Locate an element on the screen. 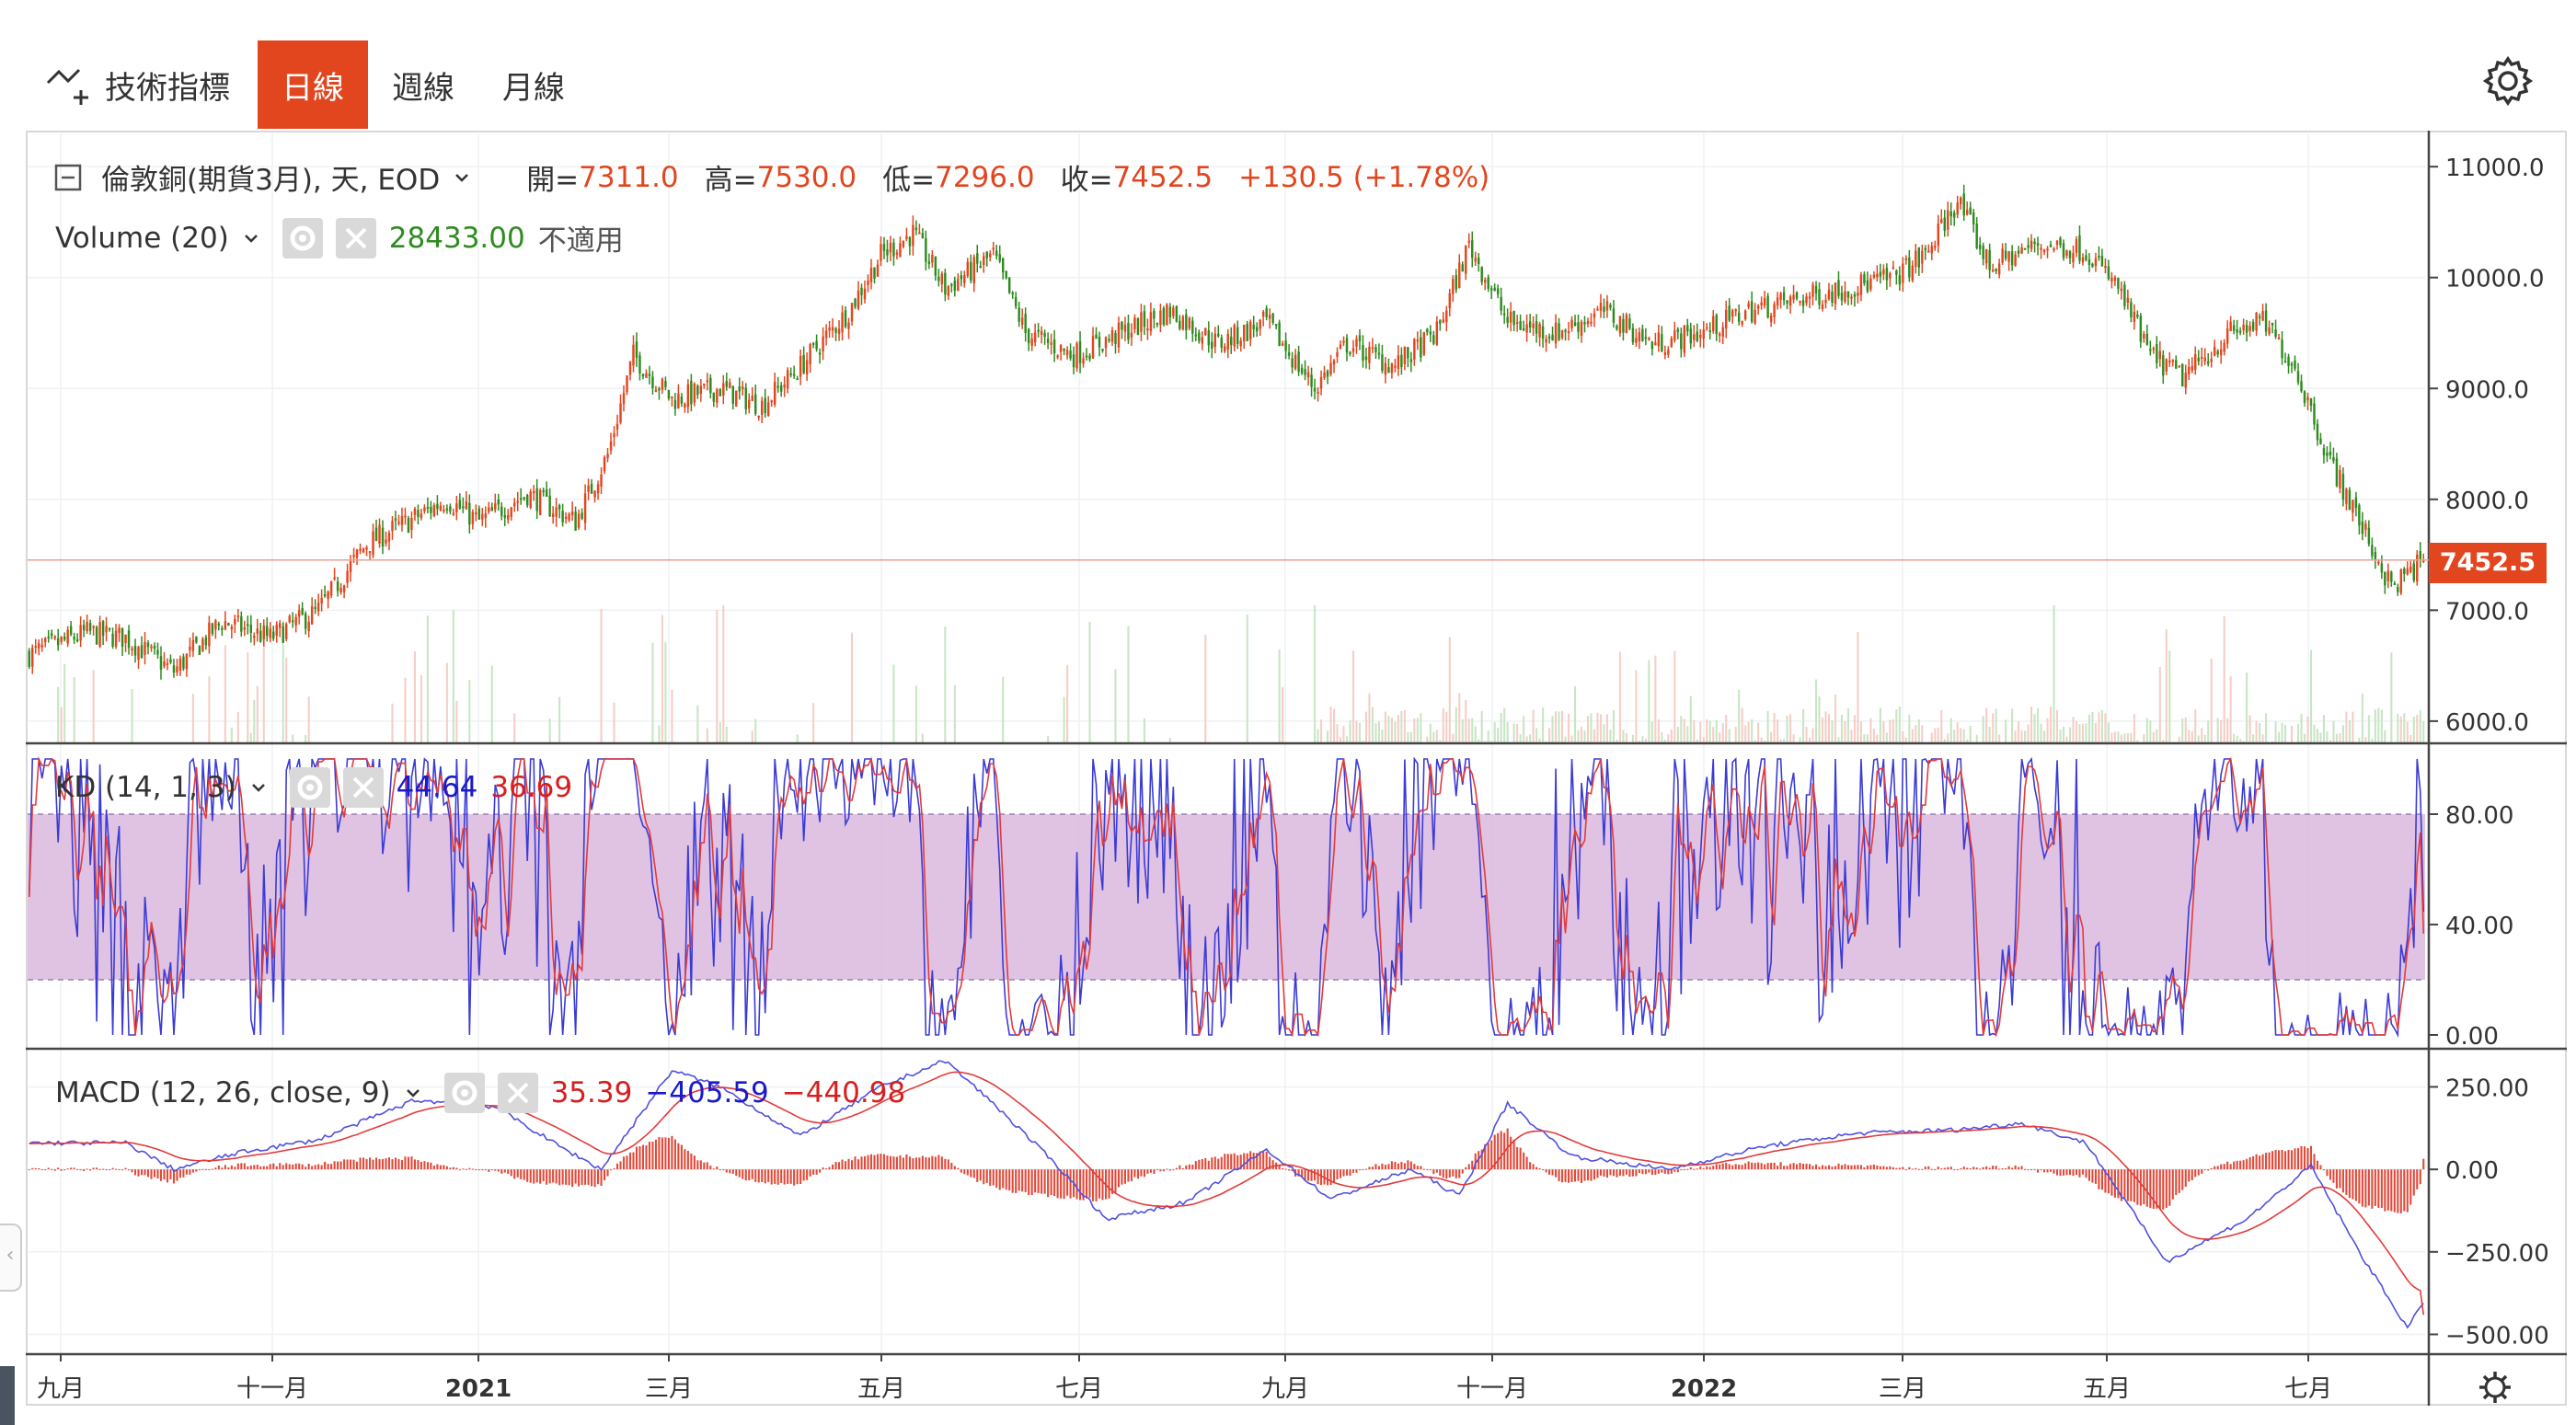 Image resolution: width=2576 pixels, height=1425 pixels. kd-settings-button is located at coordinates (309, 788).